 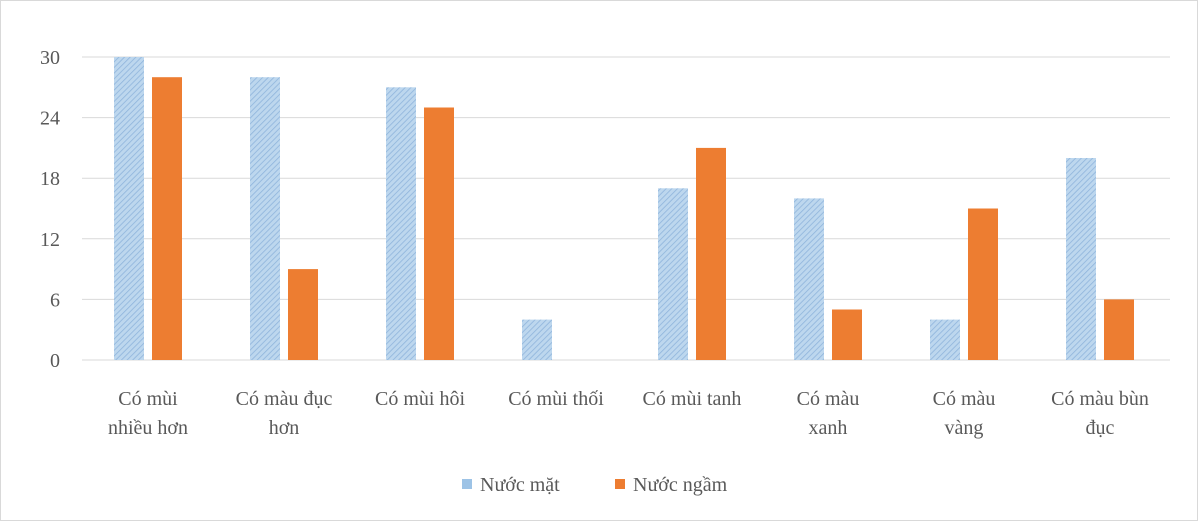 What do you see at coordinates (1100, 399) in the screenshot?
I see `x-tick-label: Có màu bùn` at bounding box center [1100, 399].